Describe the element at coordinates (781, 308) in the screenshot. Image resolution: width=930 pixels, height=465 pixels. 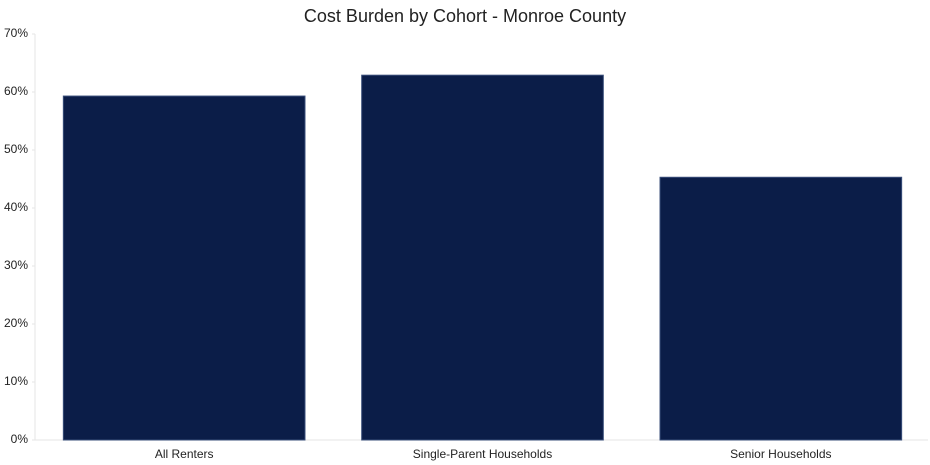
I see `bar` at that location.